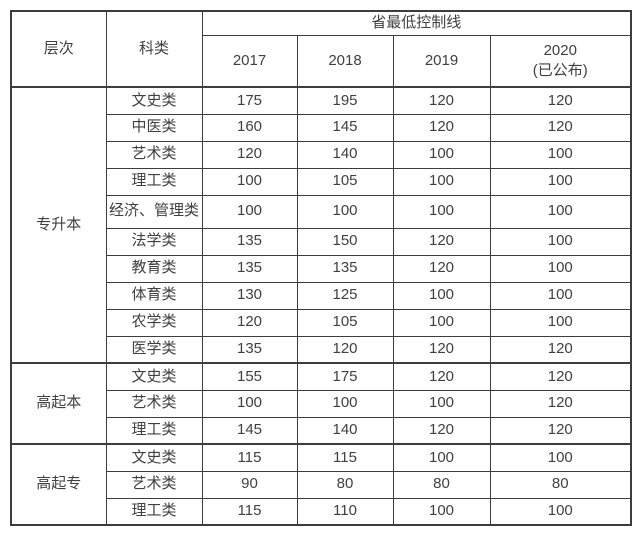 Image resolution: width=632 pixels, height=539 pixels. Describe the element at coordinates (345, 511) in the screenshot. I see `score-cell: 110` at that location.